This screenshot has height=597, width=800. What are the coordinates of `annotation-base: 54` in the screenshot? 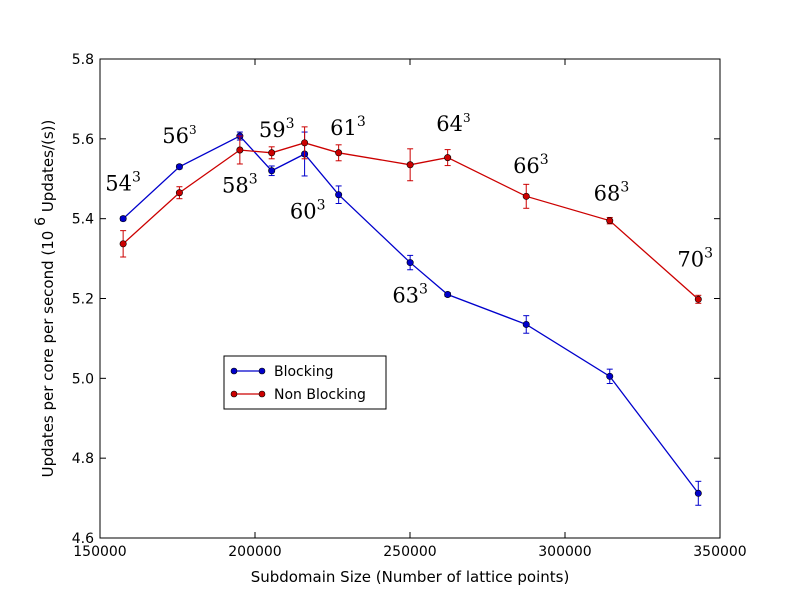 It's located at (118, 184).